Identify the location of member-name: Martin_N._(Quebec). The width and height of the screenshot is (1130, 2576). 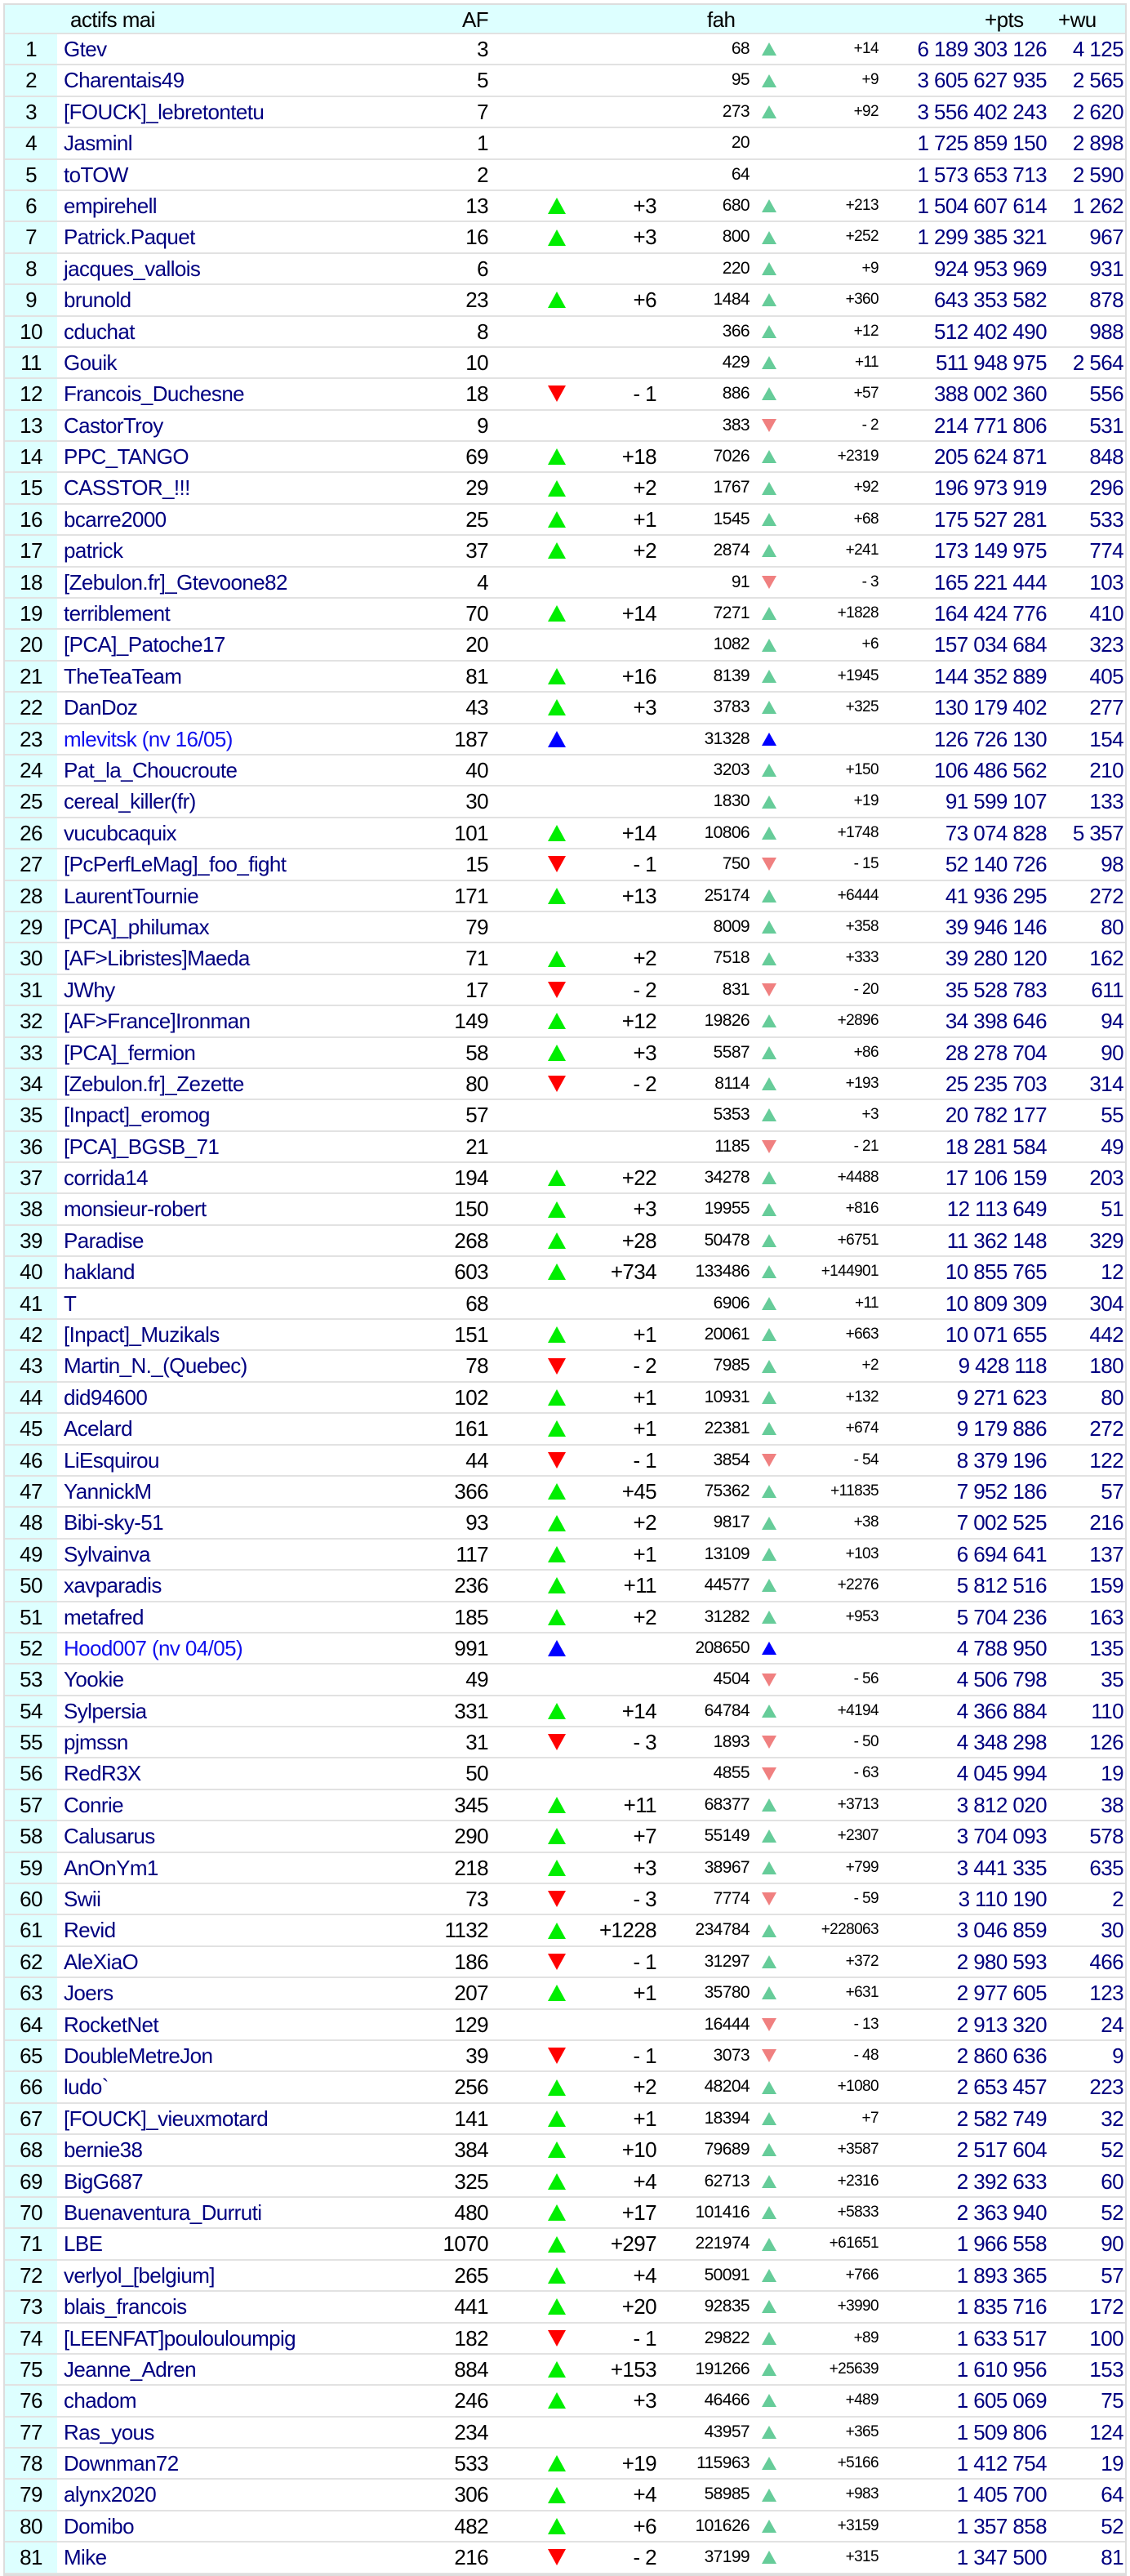
(156, 1366).